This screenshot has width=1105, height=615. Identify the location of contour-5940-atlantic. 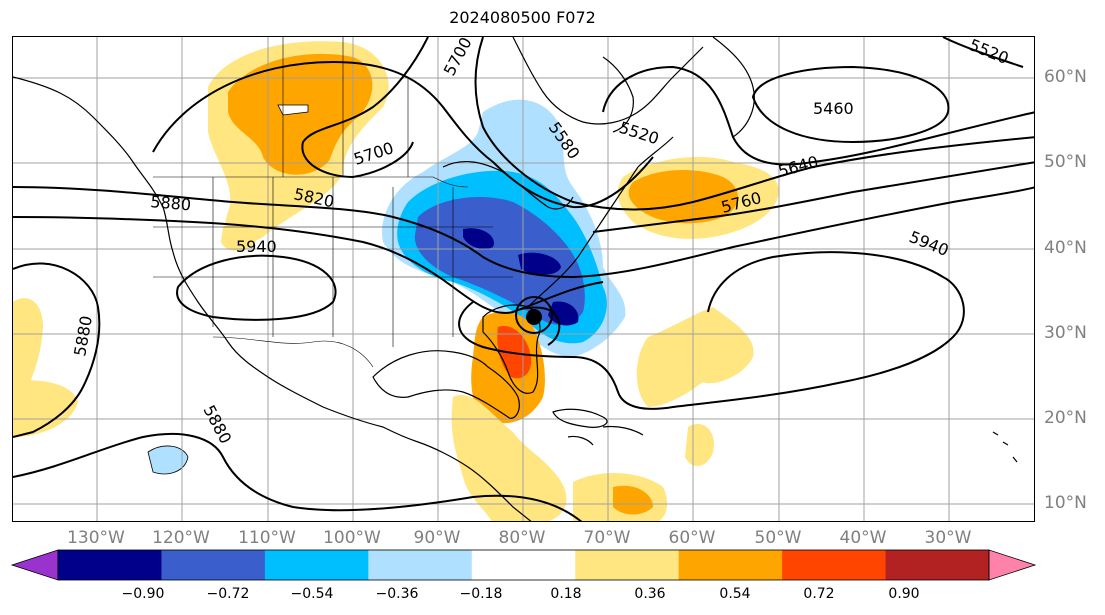
(711, 330).